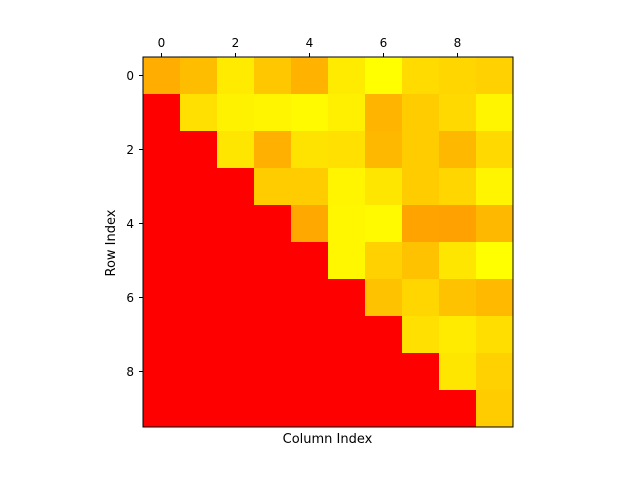 The width and height of the screenshot is (640, 484). I want to click on x-tick-label: 6, so click(384, 43).